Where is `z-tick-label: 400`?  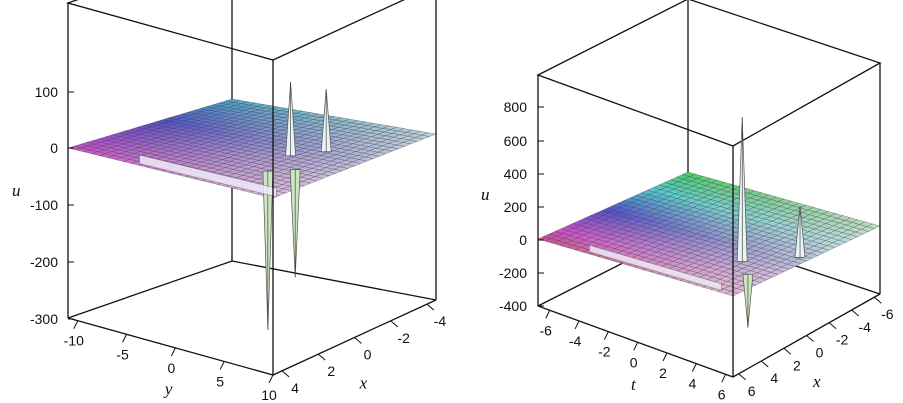 z-tick-label: 400 is located at coordinates (516, 174).